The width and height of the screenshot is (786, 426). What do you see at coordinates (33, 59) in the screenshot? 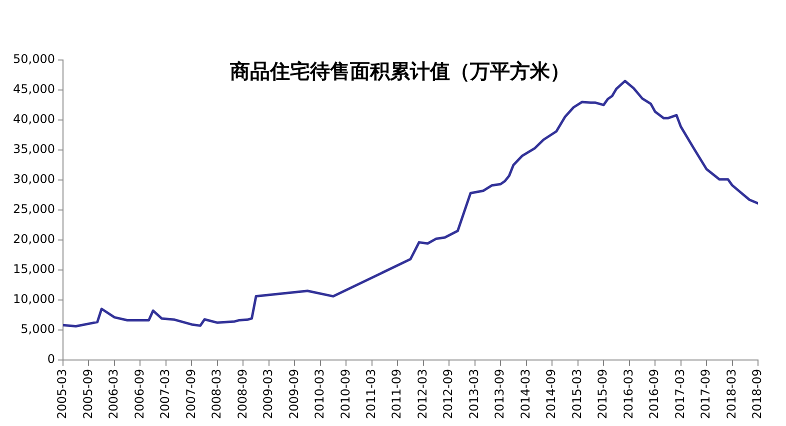
I see `y-tick-label: 50,000` at bounding box center [33, 59].